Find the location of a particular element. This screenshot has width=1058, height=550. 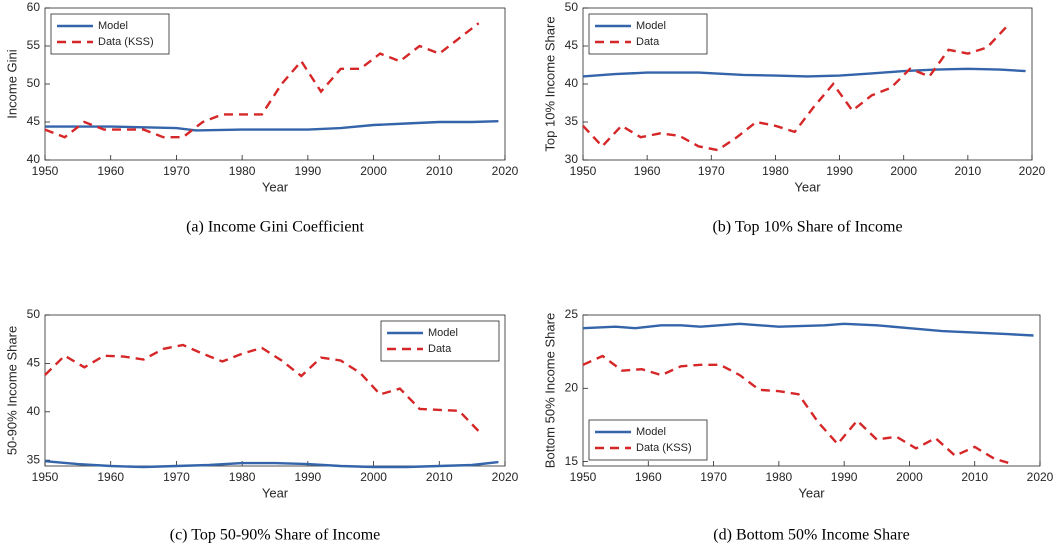

y-tick-label: 60 is located at coordinates (34, 7).